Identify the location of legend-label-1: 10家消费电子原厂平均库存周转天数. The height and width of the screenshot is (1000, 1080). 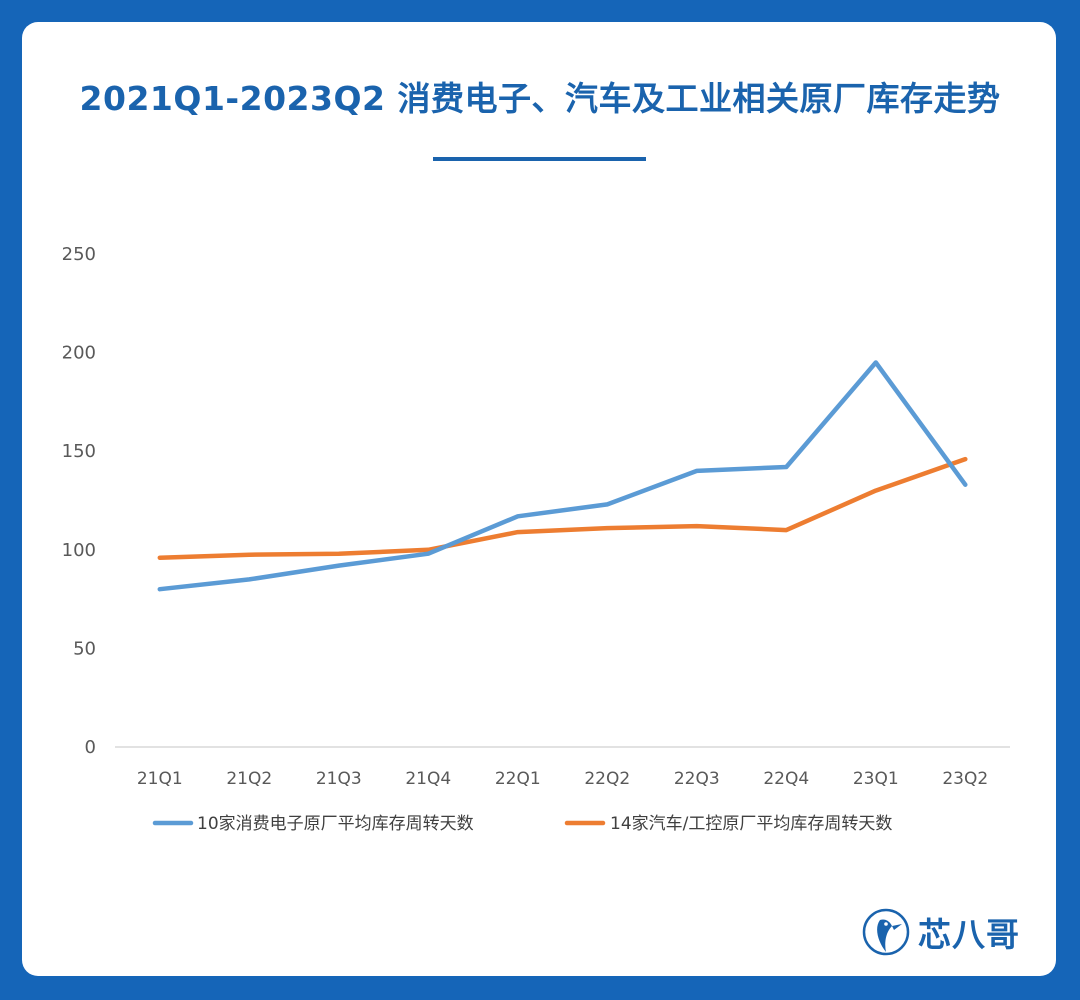
(335, 824).